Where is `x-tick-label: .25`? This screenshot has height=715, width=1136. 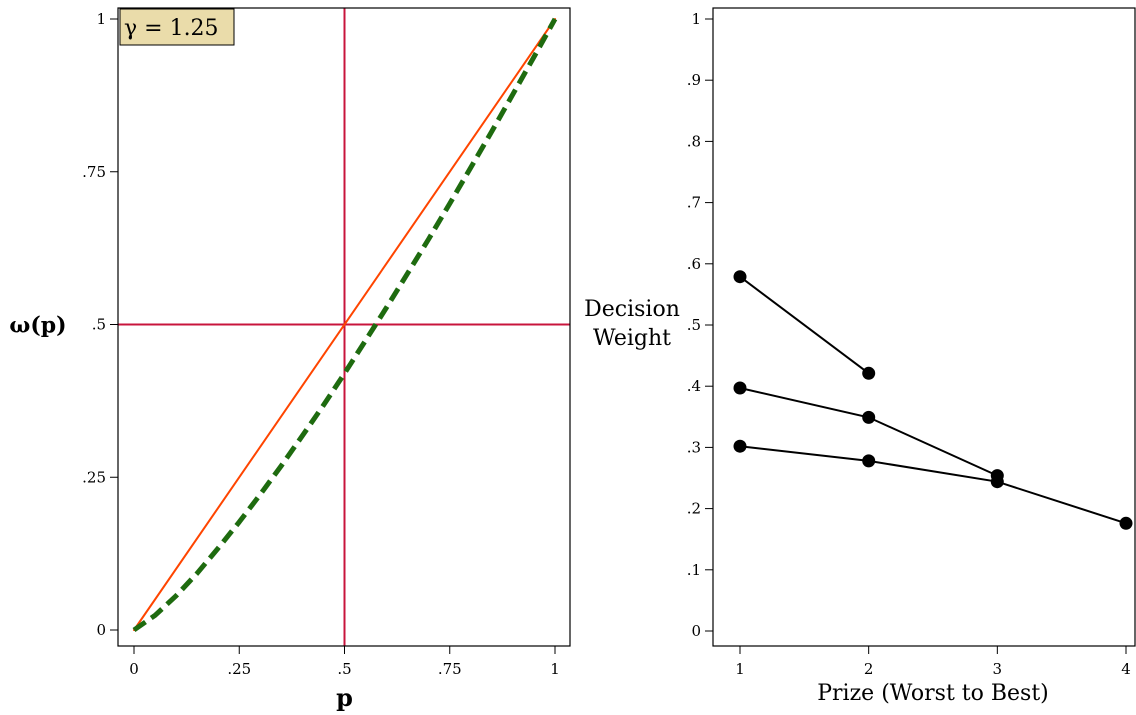 x-tick-label: .25 is located at coordinates (239, 669).